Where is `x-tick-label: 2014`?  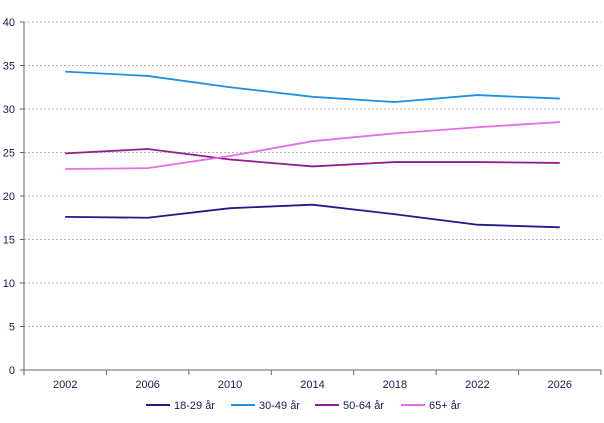
x-tick-label: 2014 is located at coordinates (312, 385).